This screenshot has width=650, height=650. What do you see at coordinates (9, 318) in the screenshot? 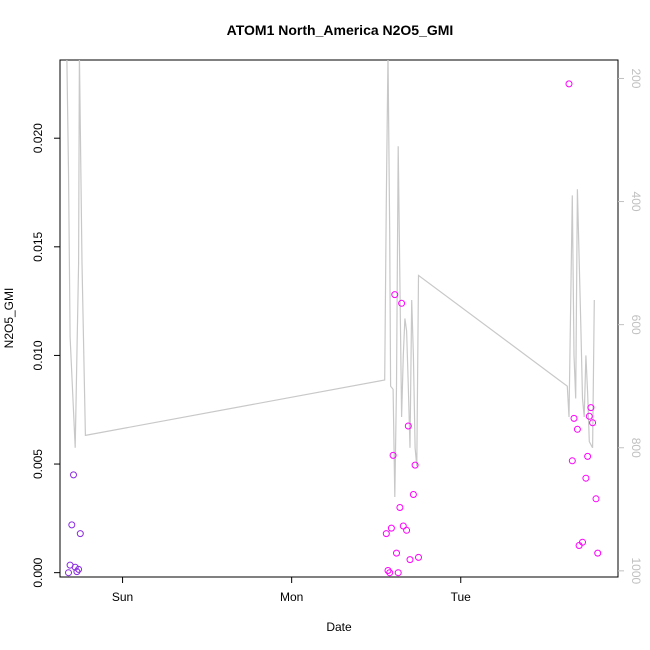
I see `y-axis-label: N2O5_GMI` at bounding box center [9, 318].